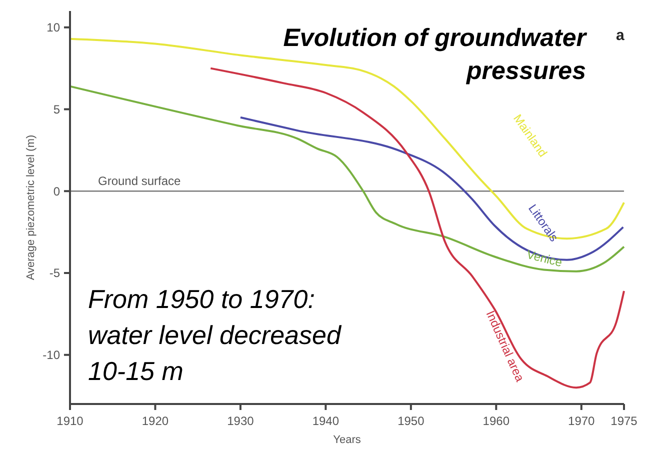 This screenshot has width=646, height=452. I want to click on x-tick-label: 1920, so click(155, 421).